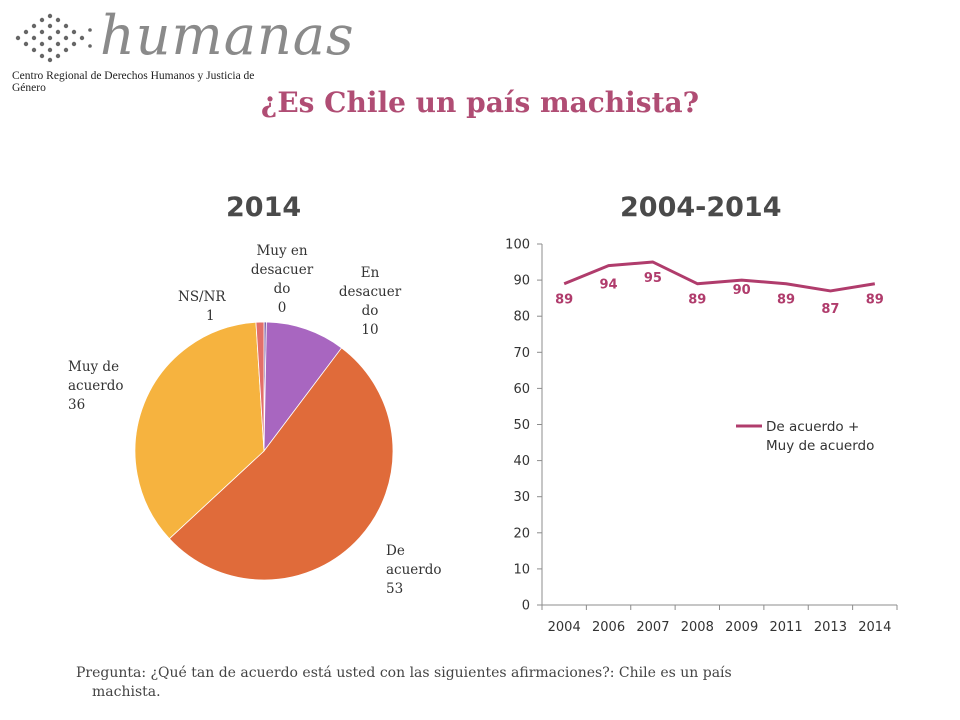  Describe the element at coordinates (370, 302) in the screenshot. I see `pie-label-en-desacuerdo: En desacuer do 10` at that location.